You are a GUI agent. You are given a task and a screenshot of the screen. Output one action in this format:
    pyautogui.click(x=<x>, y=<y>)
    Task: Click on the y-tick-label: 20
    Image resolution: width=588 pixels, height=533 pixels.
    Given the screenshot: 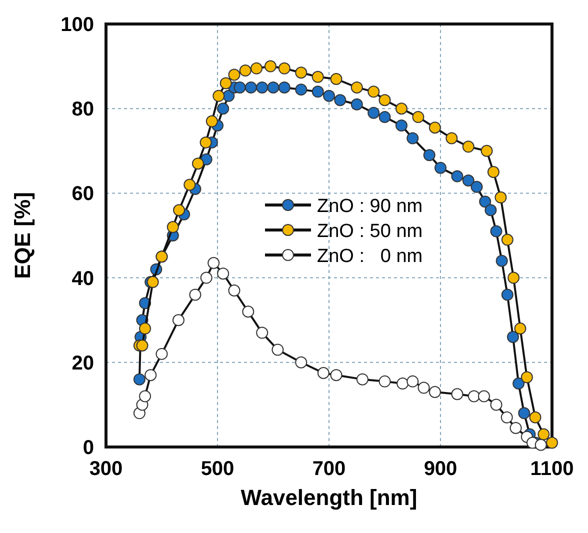 What is the action you would take?
    pyautogui.click(x=83, y=363)
    